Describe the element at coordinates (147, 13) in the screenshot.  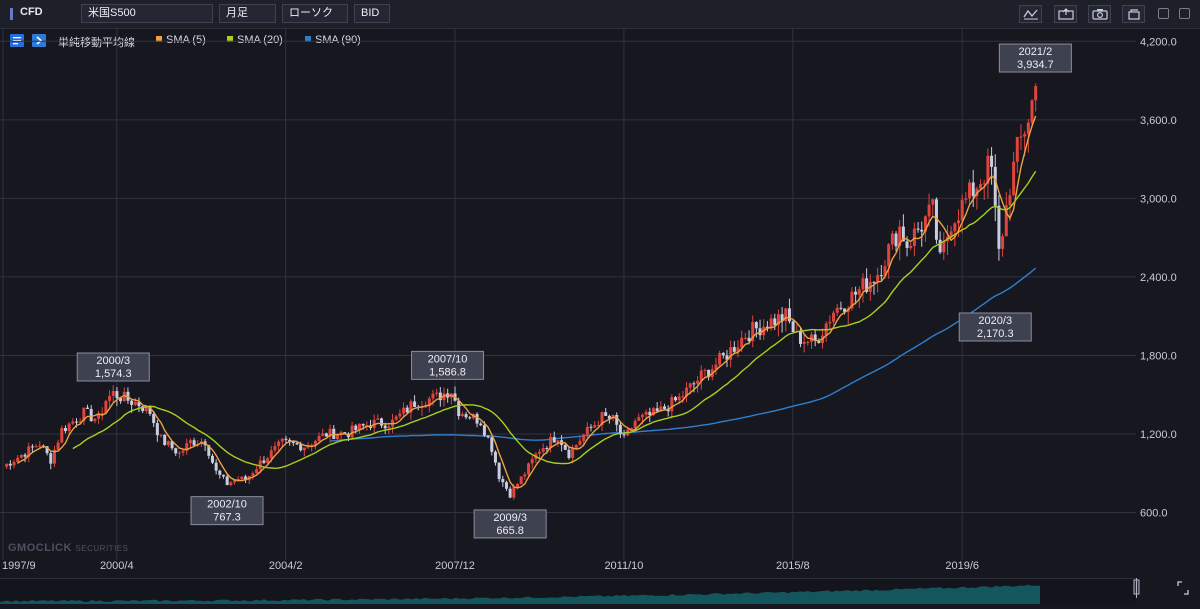
I see `symbol-selector: 米国S500` at that location.